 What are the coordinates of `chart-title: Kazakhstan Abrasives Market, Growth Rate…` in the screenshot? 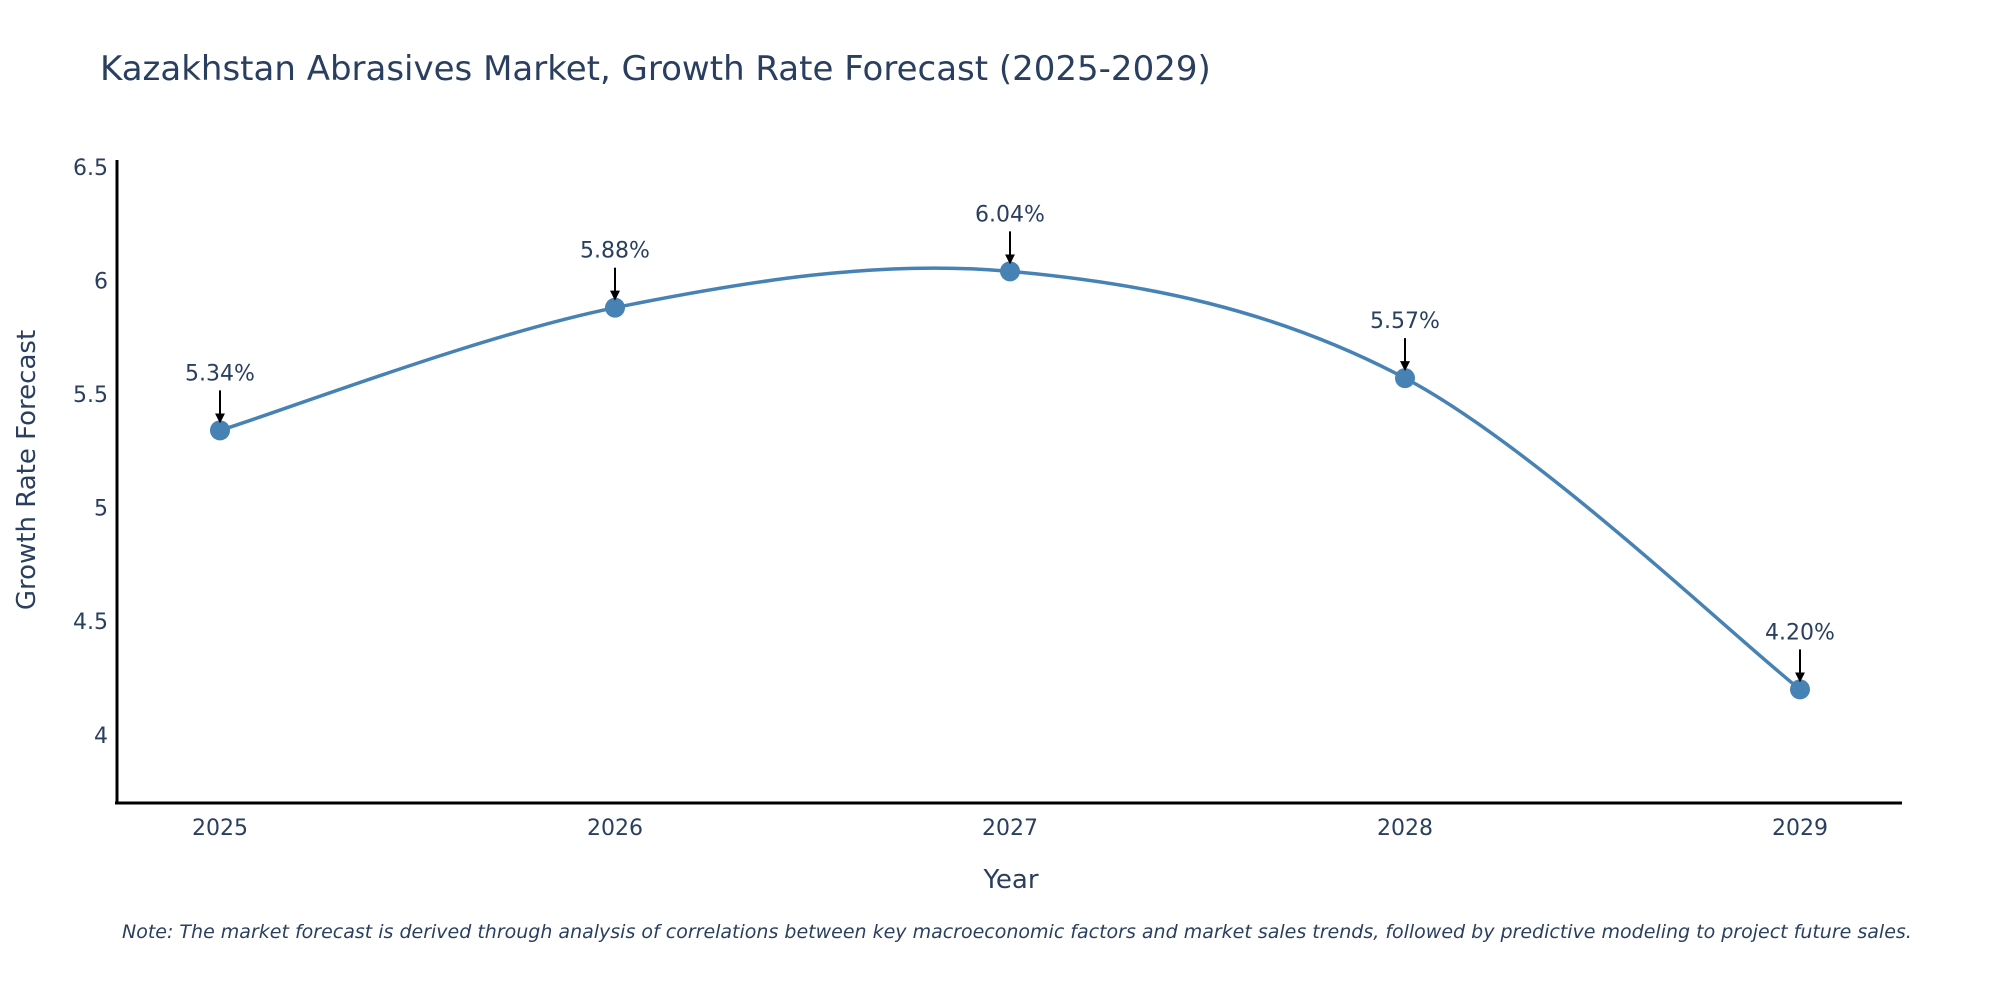 It's located at (655, 69).